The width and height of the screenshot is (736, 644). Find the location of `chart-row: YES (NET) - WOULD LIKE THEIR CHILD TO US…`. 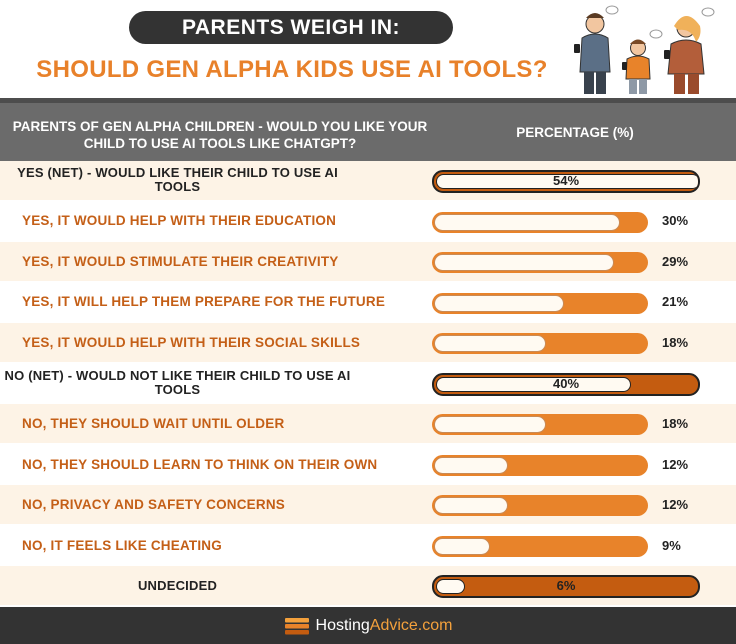

chart-row: YES (NET) - WOULD LIKE THEIR CHILD TO US… is located at coordinates (368, 180).